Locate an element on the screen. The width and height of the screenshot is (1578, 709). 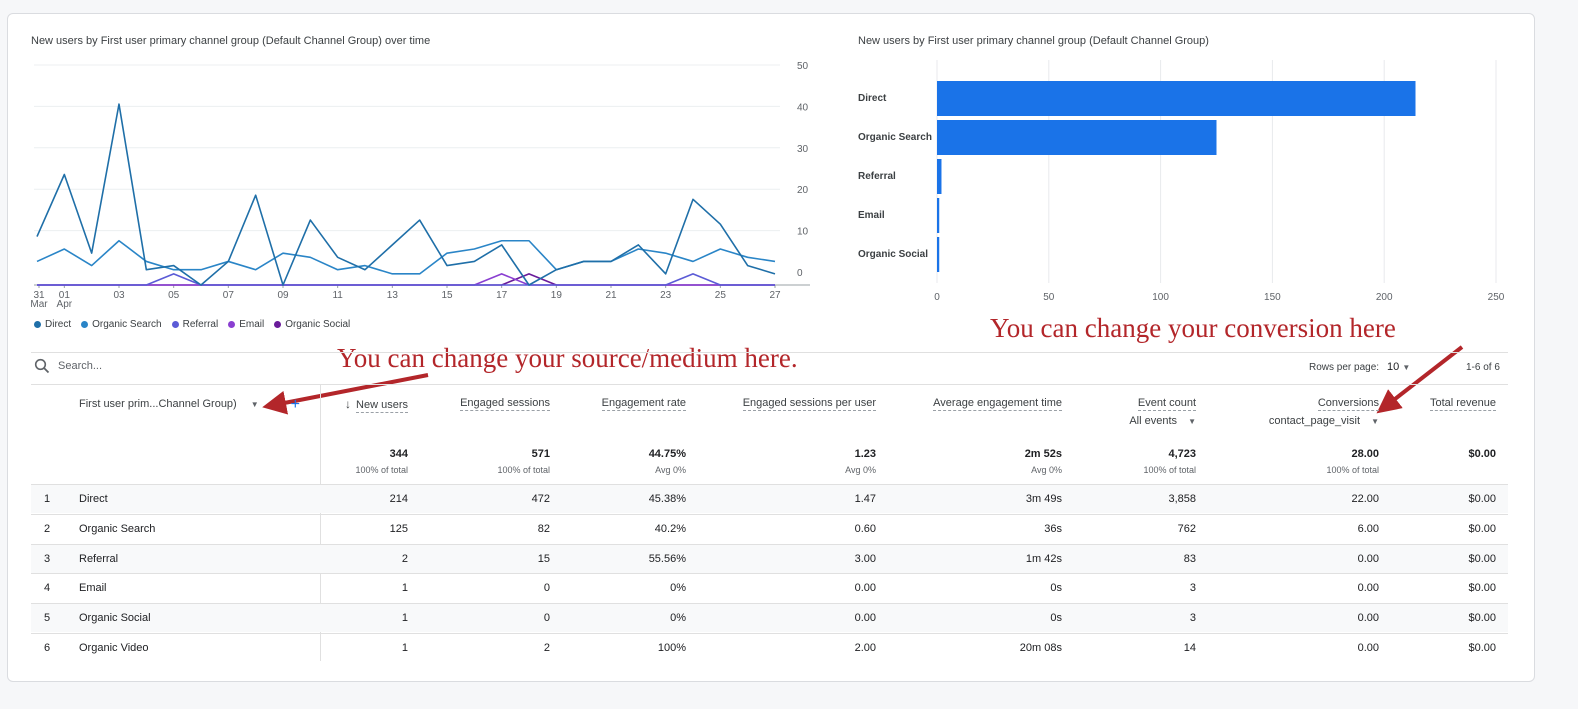
total-value: 4,723 is located at coordinates (1182, 454).